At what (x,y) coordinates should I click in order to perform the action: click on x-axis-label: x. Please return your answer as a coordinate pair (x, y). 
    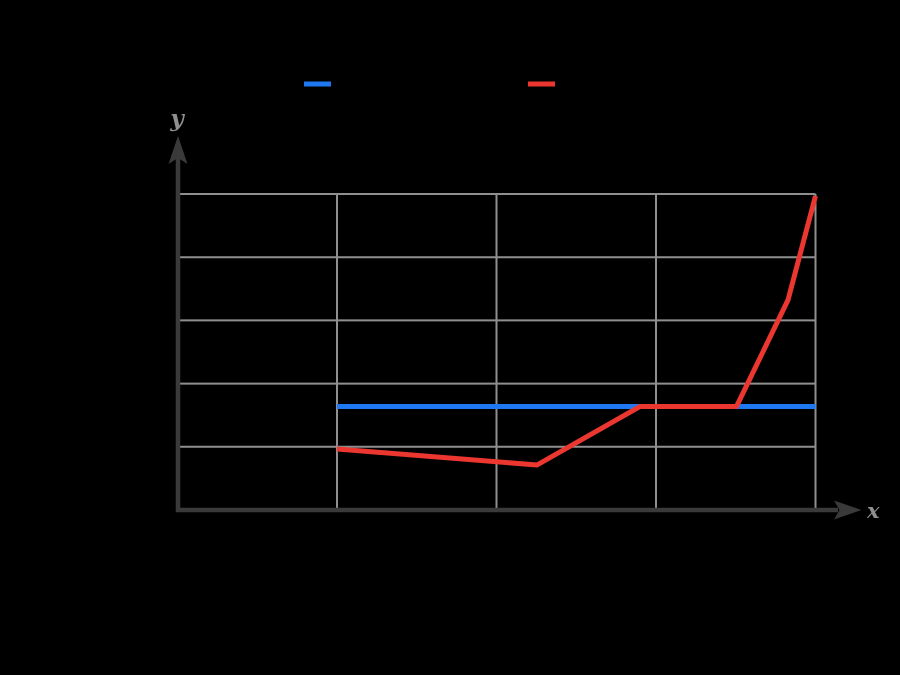
    Looking at the image, I should click on (873, 510).